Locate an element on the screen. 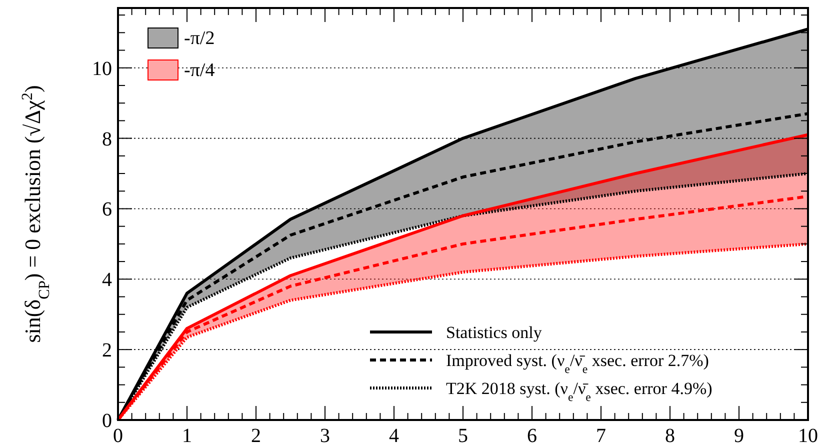  y-tick-label: 2 is located at coordinates (107, 351).